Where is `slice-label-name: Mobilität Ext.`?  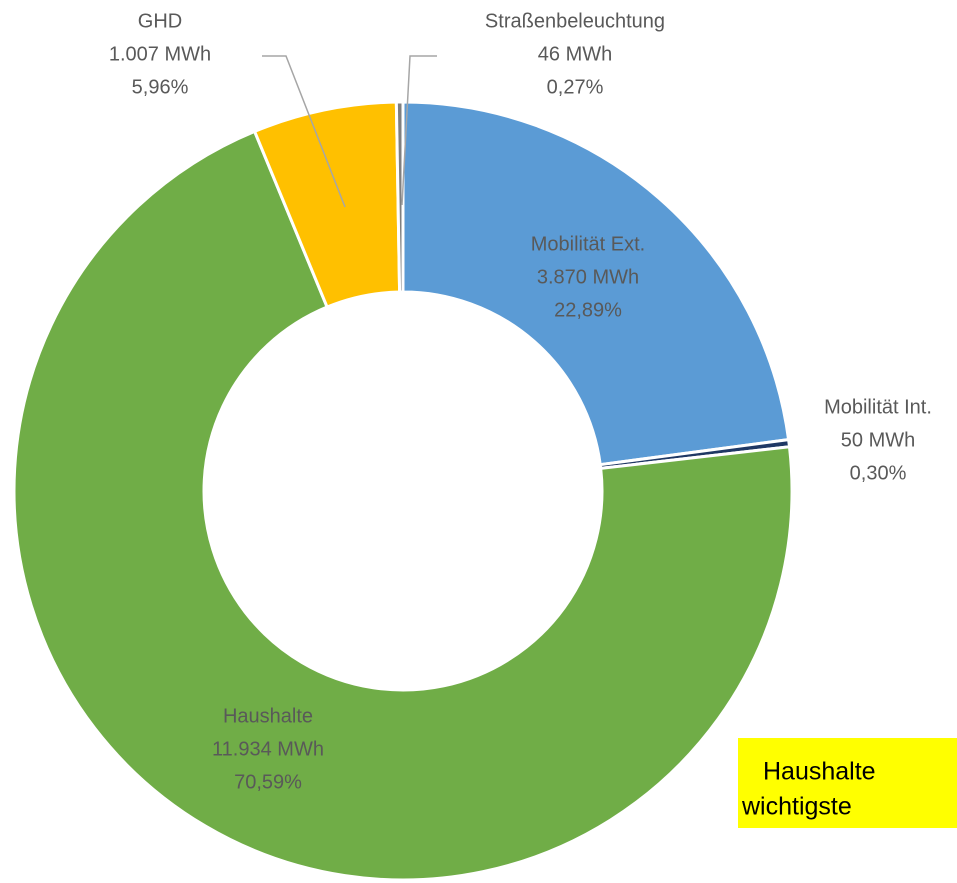
slice-label-name: Mobilität Ext. is located at coordinates (588, 244).